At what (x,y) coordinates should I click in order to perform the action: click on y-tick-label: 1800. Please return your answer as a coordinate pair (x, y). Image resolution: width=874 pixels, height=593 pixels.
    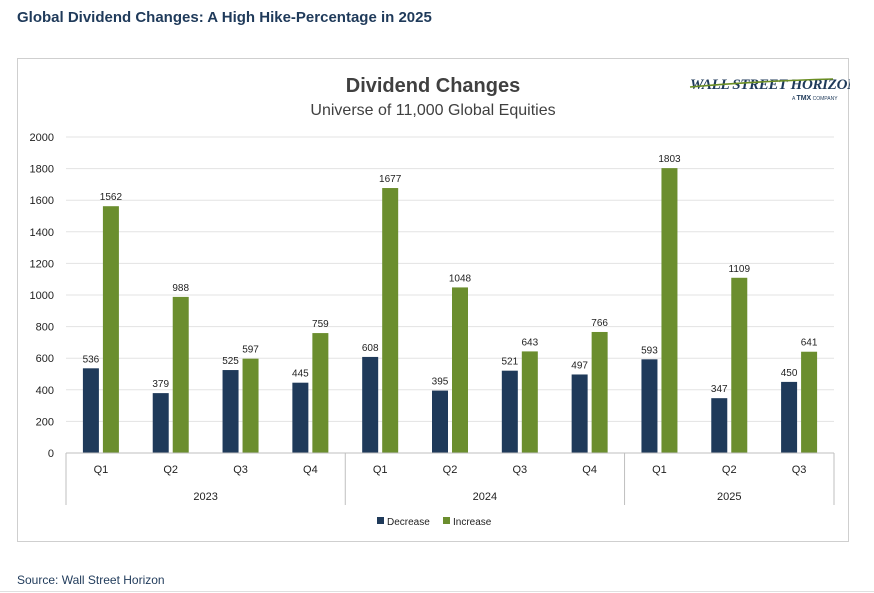
    Looking at the image, I should click on (42, 170).